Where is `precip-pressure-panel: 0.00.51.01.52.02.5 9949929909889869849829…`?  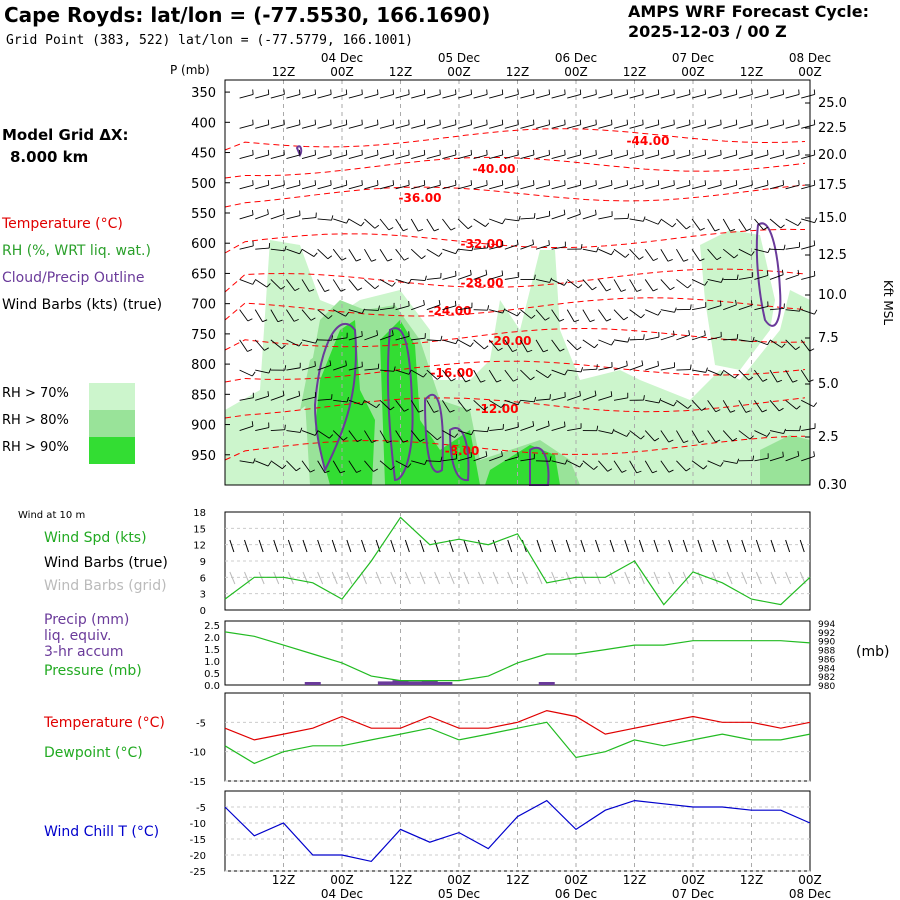 precip-pressure-panel: 0.00.51.01.52.02.5 9949929909889869849829… is located at coordinates (466, 652).